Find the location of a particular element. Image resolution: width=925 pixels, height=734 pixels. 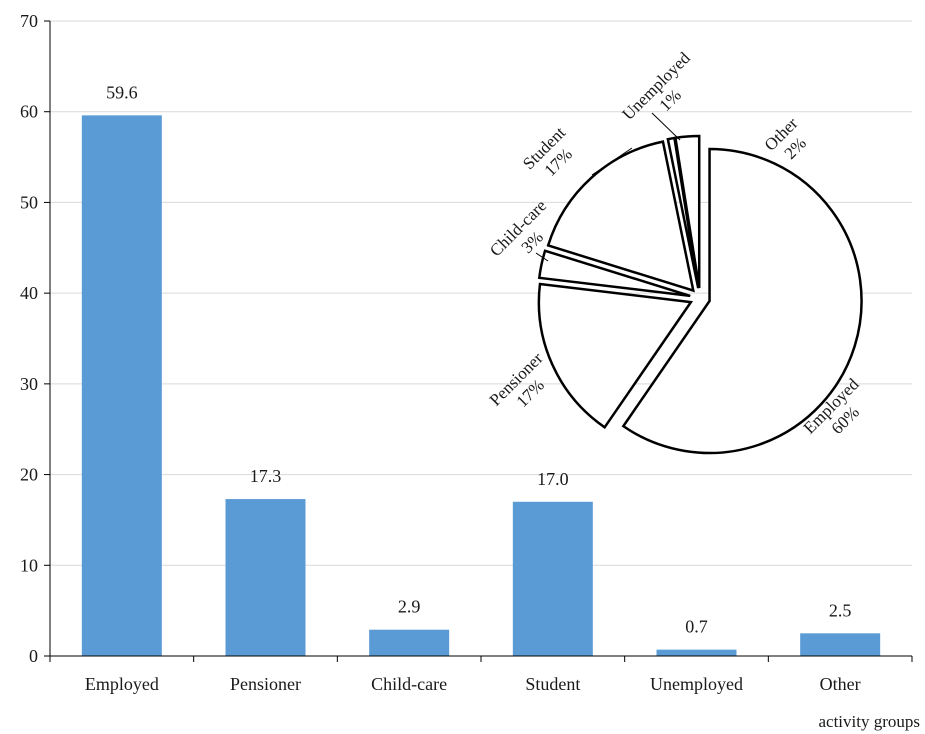

y-tick-label: 30 is located at coordinates (29, 384).